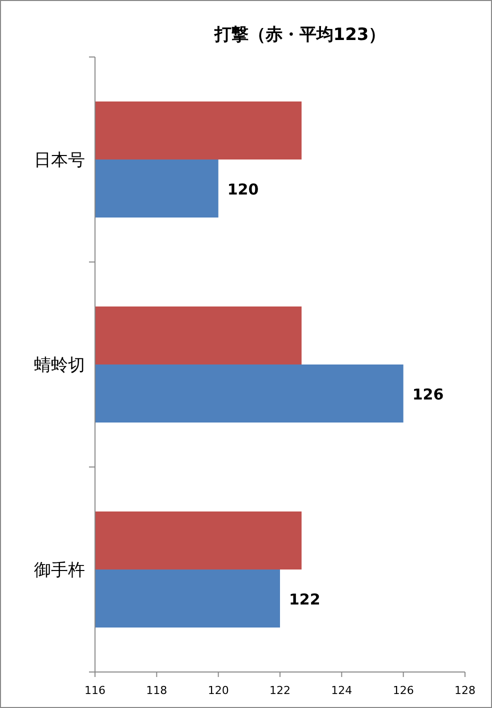  What do you see at coordinates (304, 599) in the screenshot?
I see `data-label: 122` at bounding box center [304, 599].